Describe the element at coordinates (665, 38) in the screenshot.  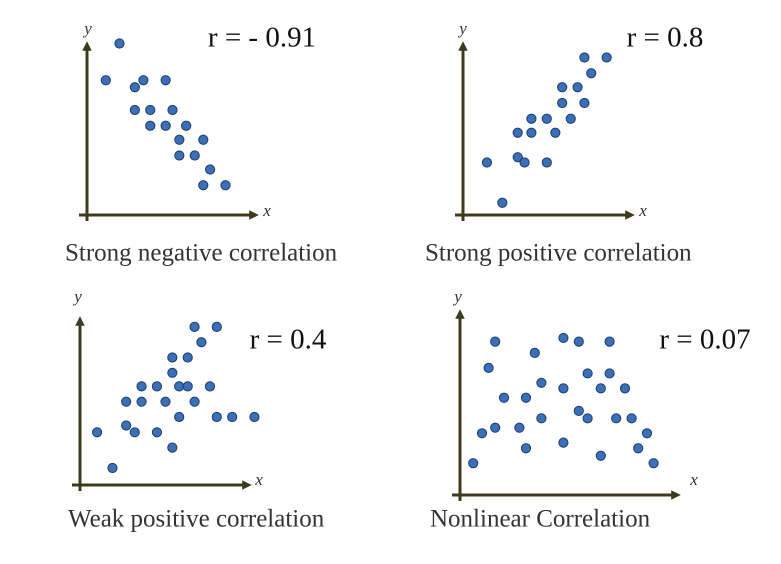
I see `annotation: r = 0.8` at that location.